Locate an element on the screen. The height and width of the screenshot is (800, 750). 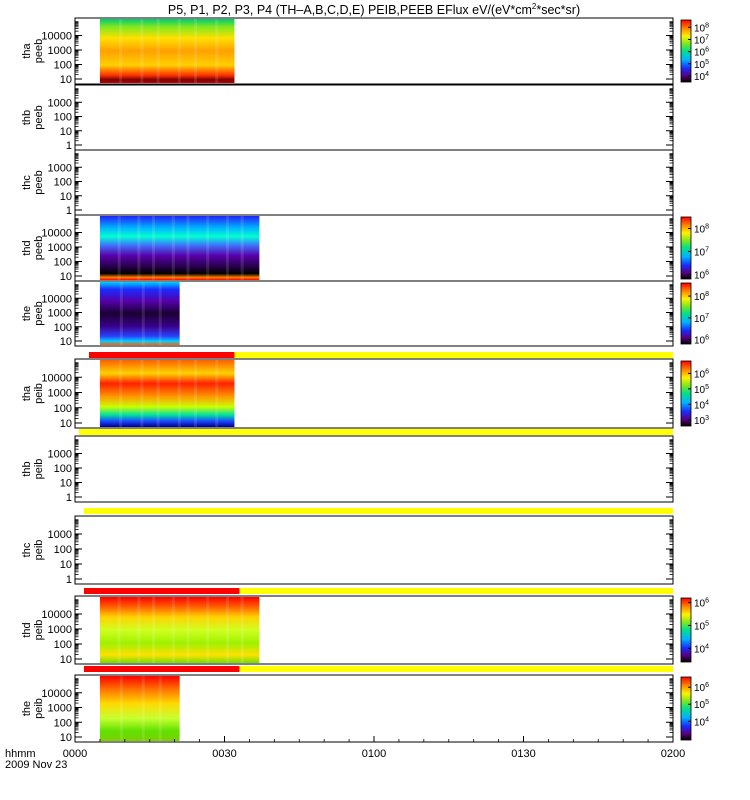
y-axis-label: thcpeib is located at coordinates (33, 550).